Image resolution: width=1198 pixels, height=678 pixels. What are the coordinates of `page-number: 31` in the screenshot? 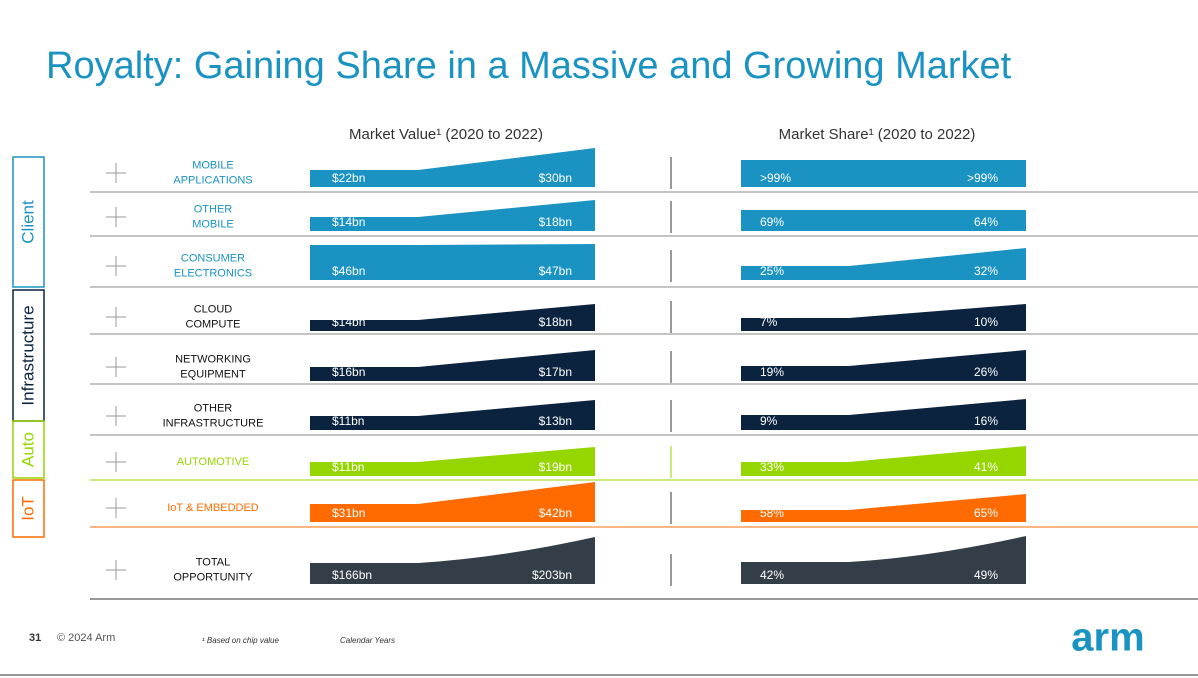 It's located at (35, 638).